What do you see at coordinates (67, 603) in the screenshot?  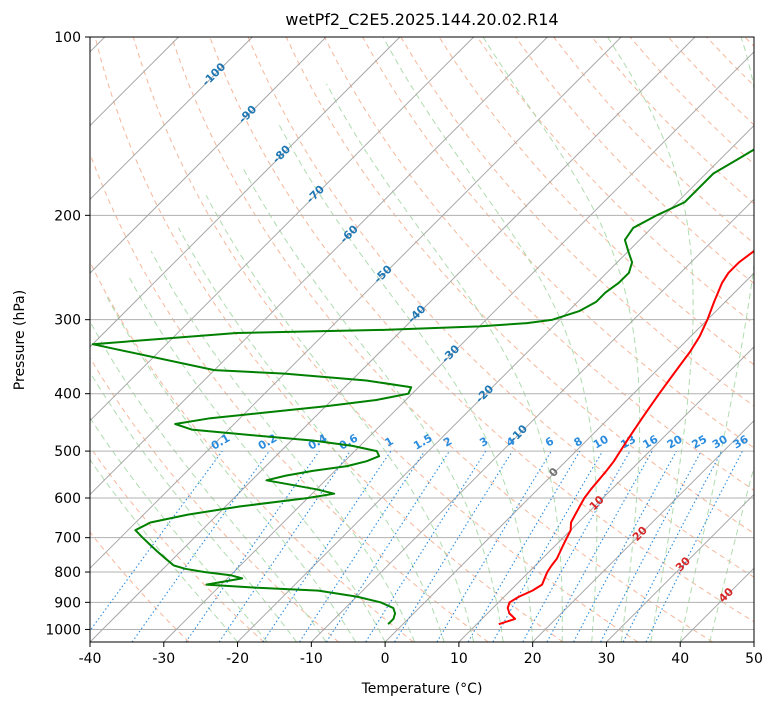 I see `y-tick-label: 900` at bounding box center [67, 603].